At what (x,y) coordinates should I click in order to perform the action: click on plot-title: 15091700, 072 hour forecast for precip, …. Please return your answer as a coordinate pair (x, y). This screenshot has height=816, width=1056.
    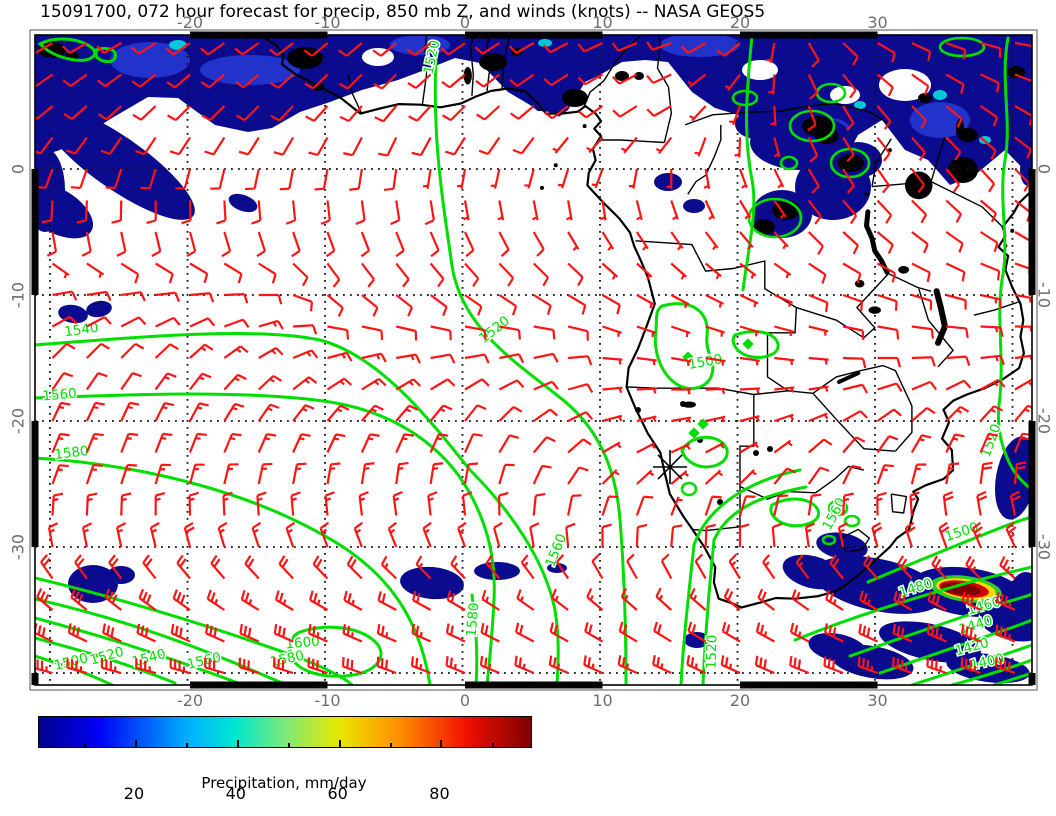
    Looking at the image, I should click on (403, 12).